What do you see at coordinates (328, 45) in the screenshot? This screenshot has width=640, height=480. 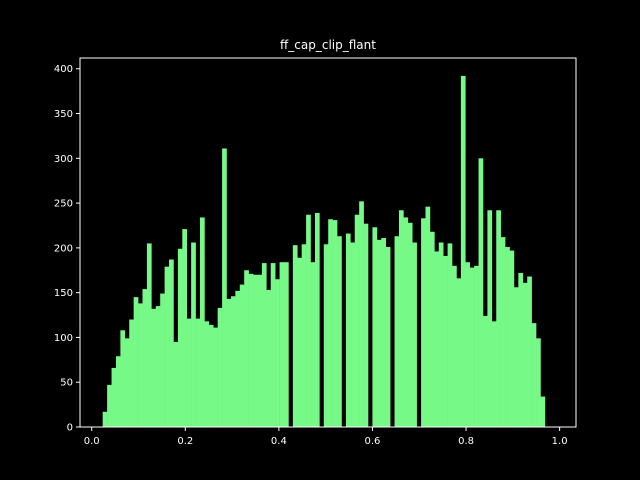 I see `chart-title: ff_cap_clip_flant` at bounding box center [328, 45].